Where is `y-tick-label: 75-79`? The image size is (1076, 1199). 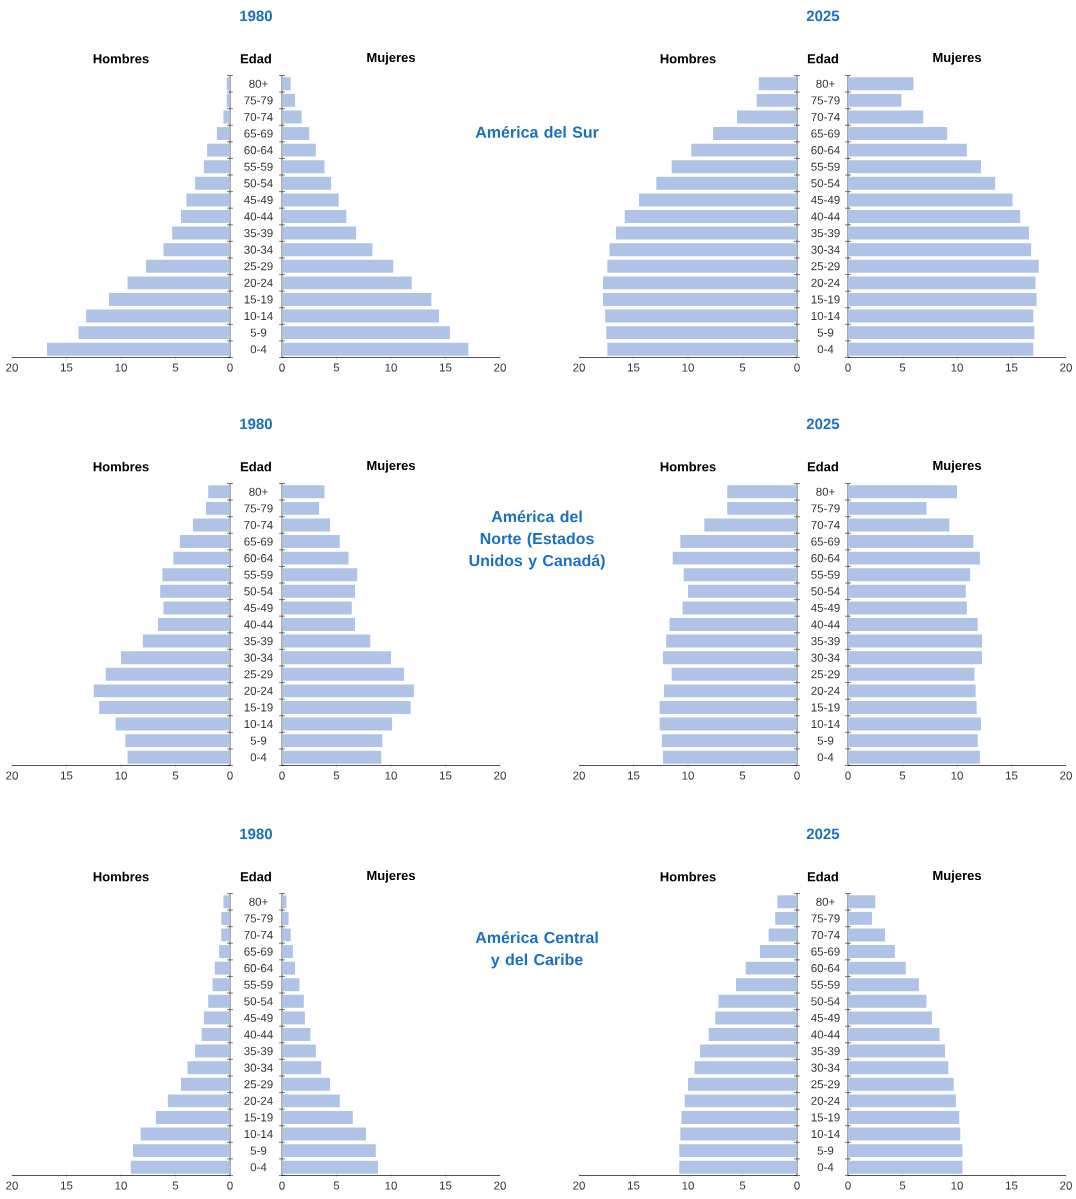
y-tick-label: 75-79 is located at coordinates (258, 100).